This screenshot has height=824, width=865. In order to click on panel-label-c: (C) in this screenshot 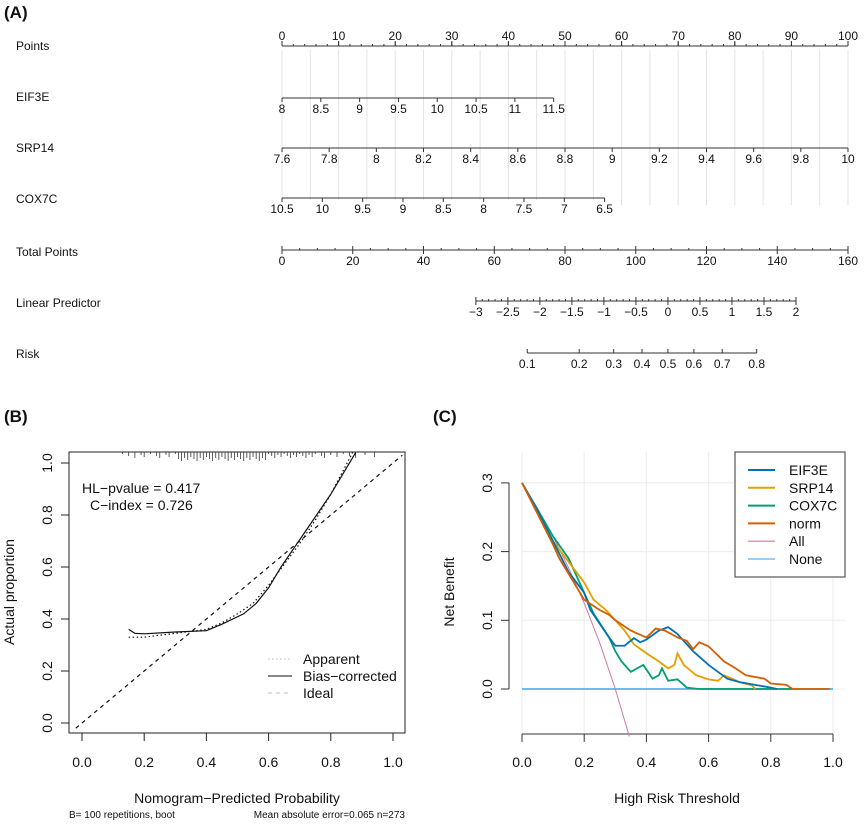, I will do `click(445, 416)`.